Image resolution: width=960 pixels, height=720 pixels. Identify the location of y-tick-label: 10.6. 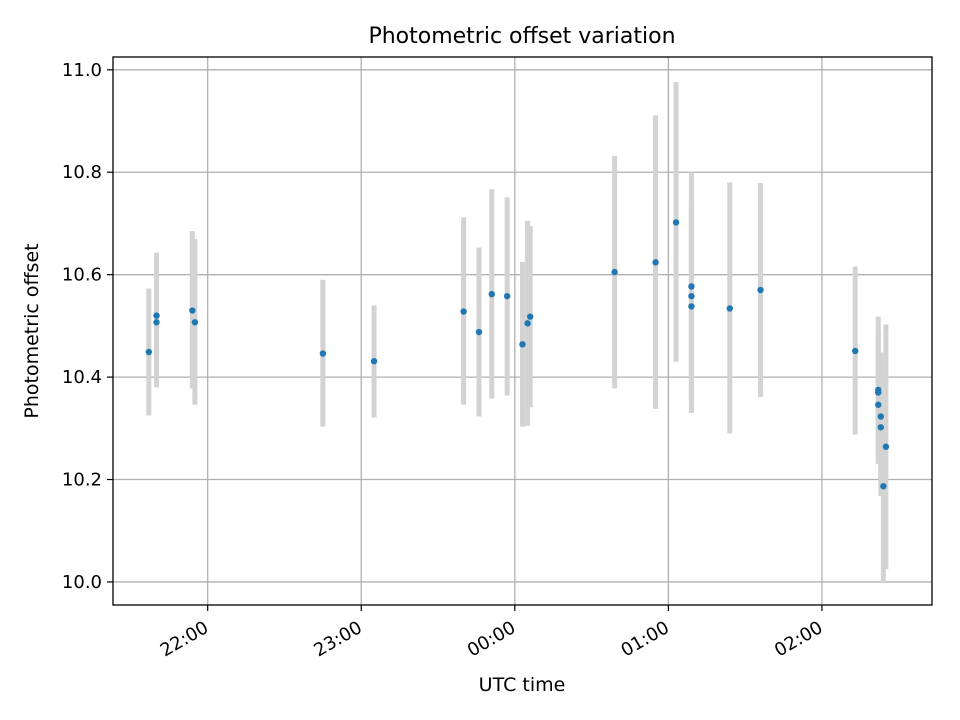
(82, 275).